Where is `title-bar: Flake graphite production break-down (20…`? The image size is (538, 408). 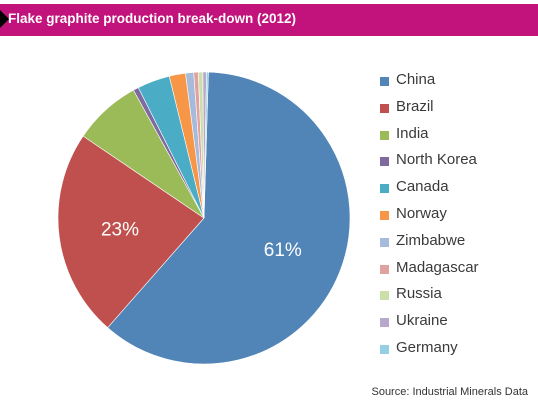 title-bar: Flake graphite production break-down (20… is located at coordinates (269, 20).